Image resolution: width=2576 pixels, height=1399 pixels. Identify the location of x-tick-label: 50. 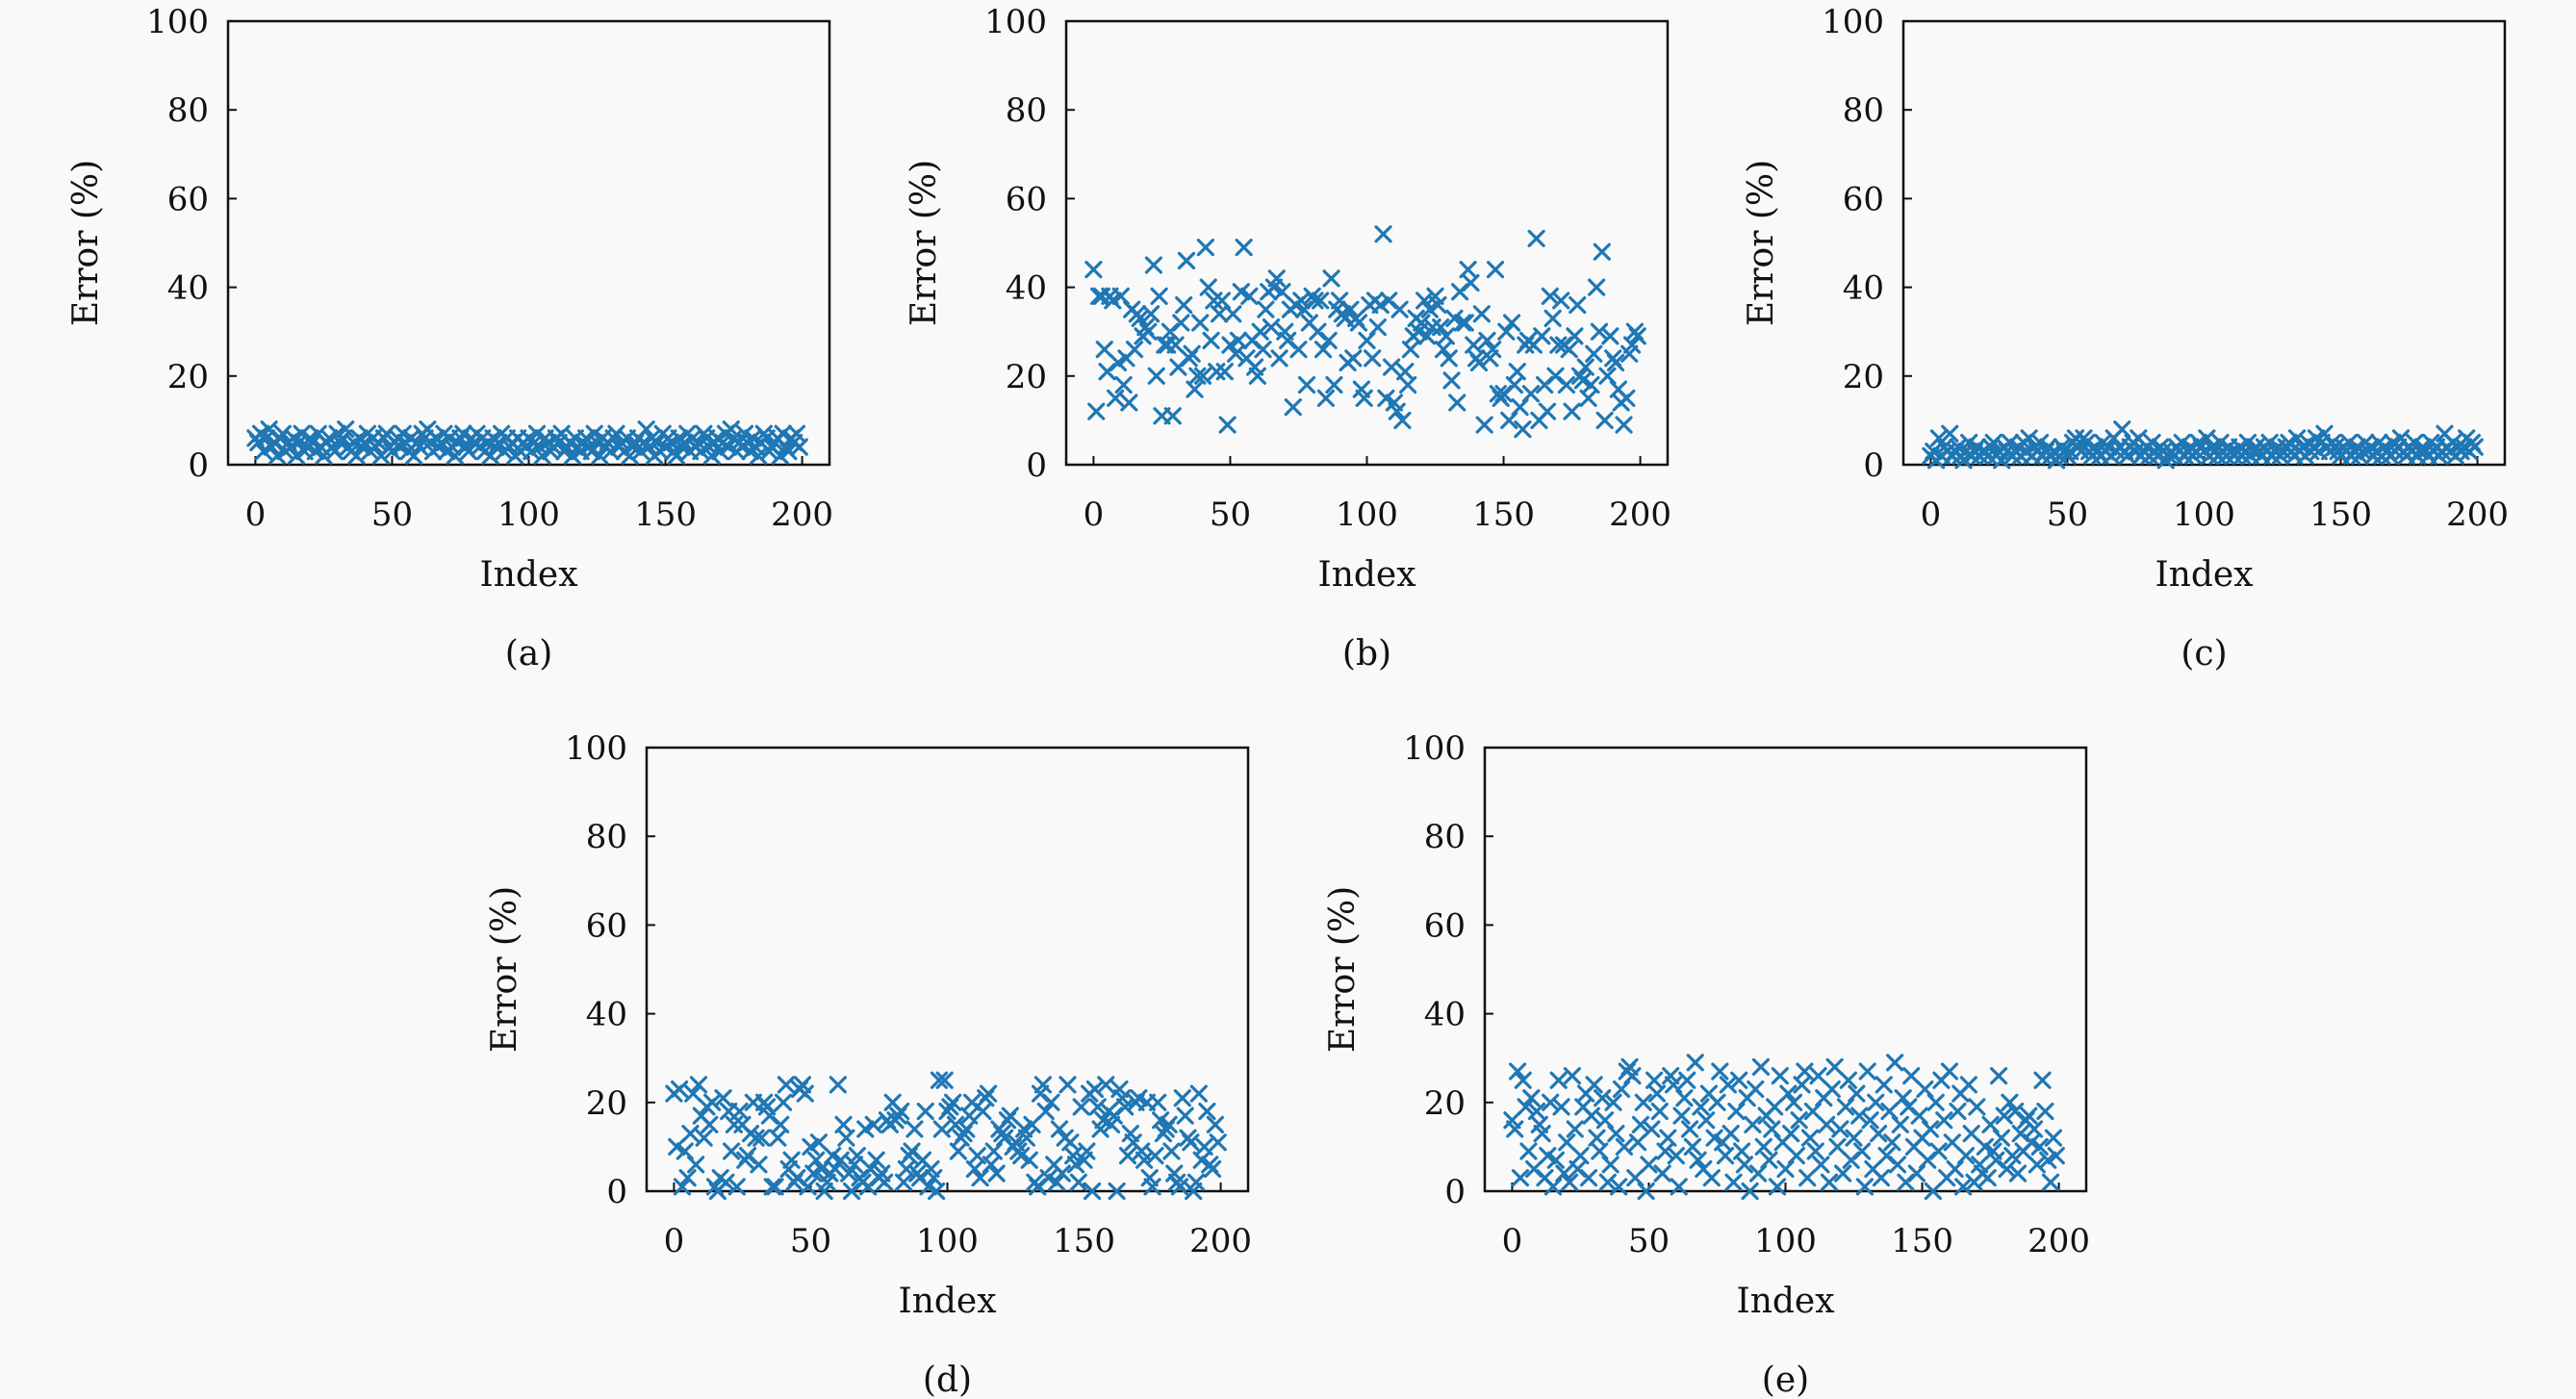
(1230, 515).